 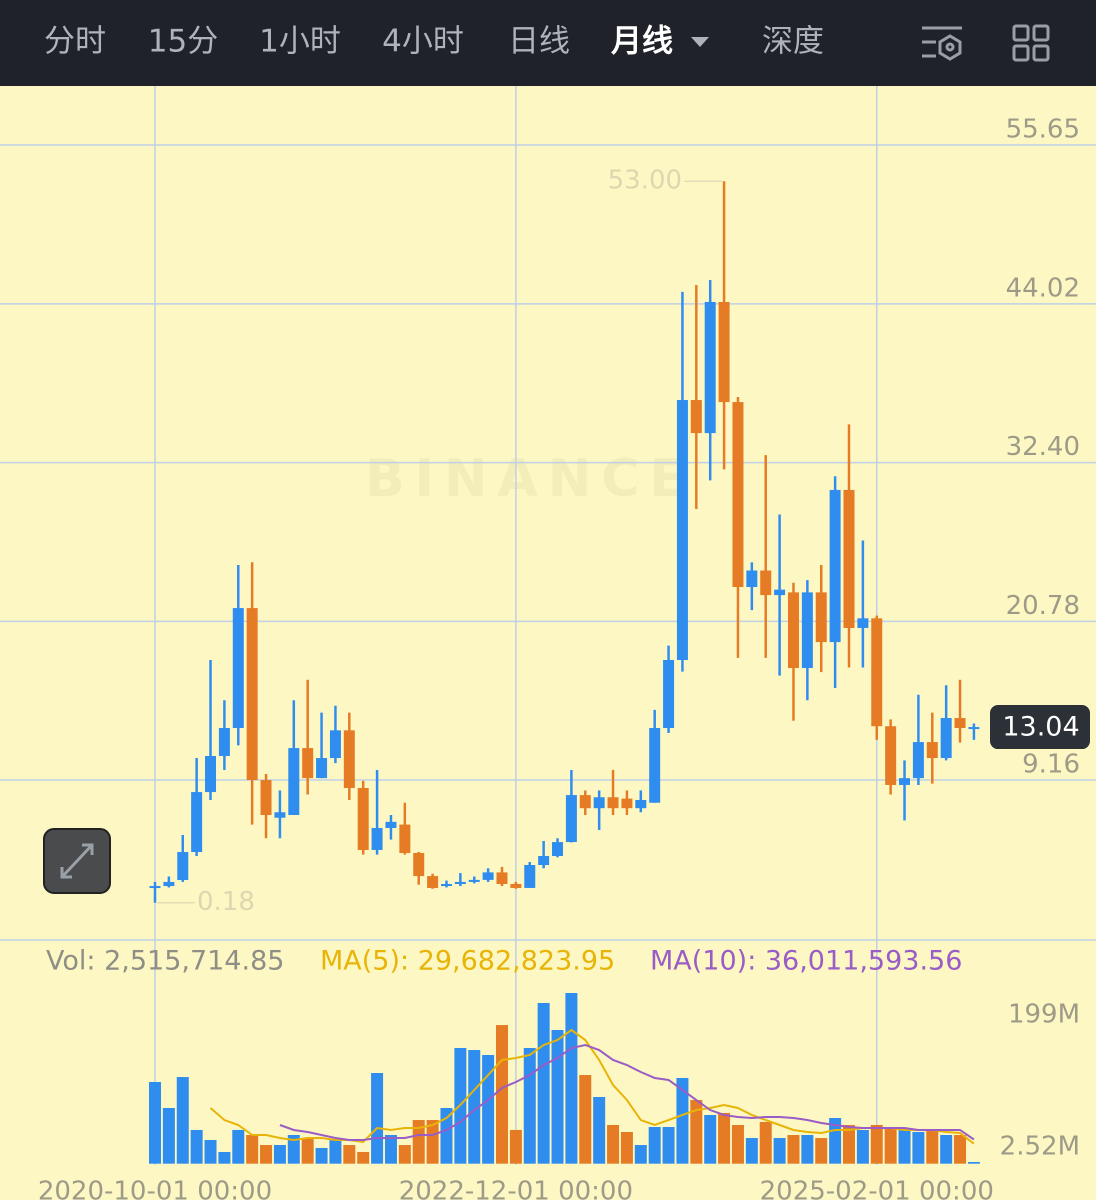 I want to click on legend-entry: MA(5): 29,682,823.95, so click(x=467, y=961).